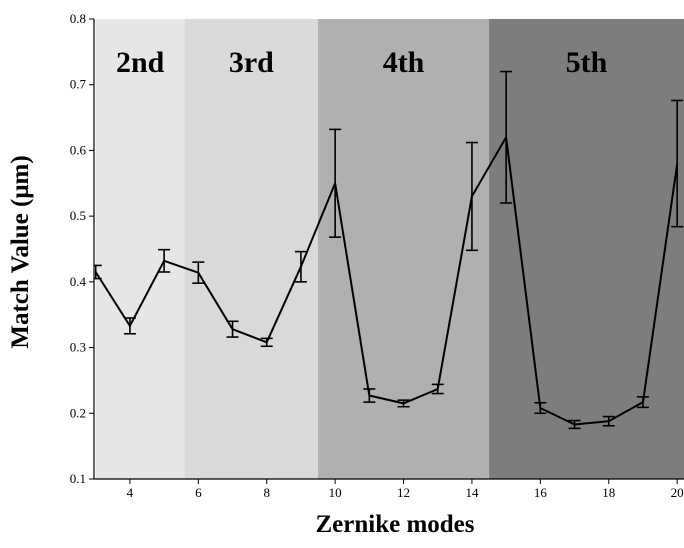  I want to click on band-label-5th: 5th, so click(587, 62).